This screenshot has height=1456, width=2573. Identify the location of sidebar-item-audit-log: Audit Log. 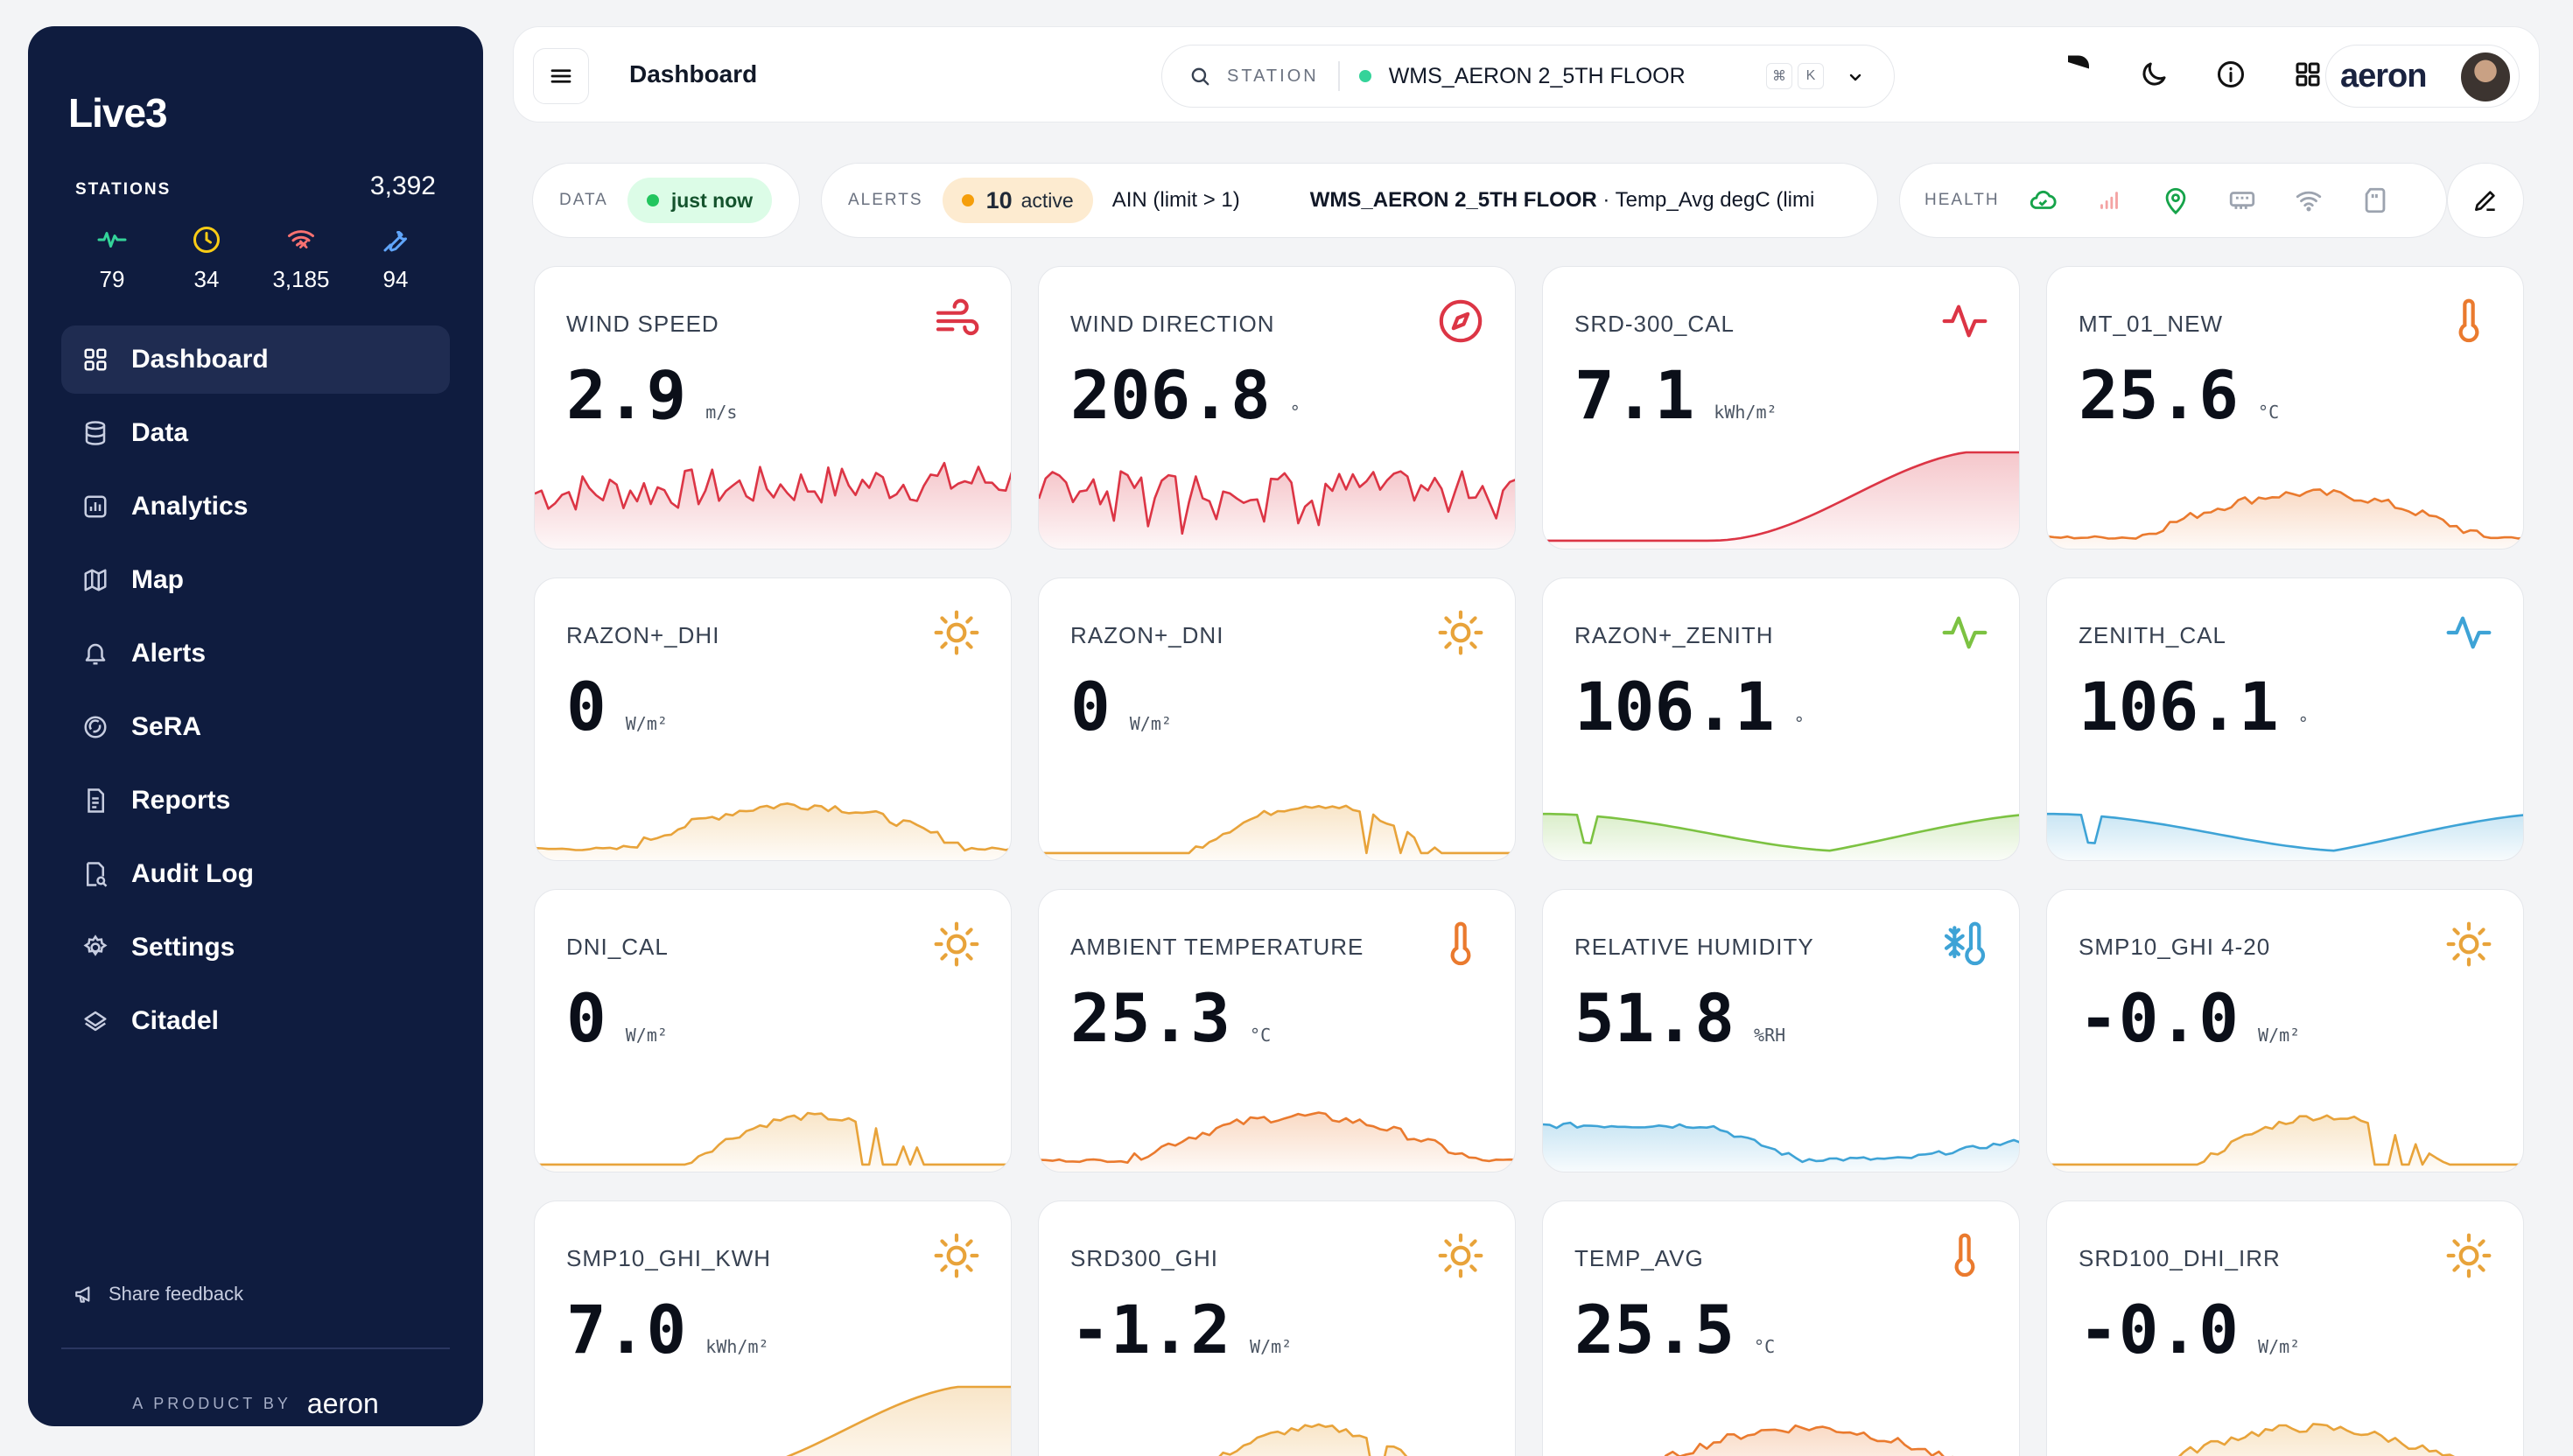
(255, 874).